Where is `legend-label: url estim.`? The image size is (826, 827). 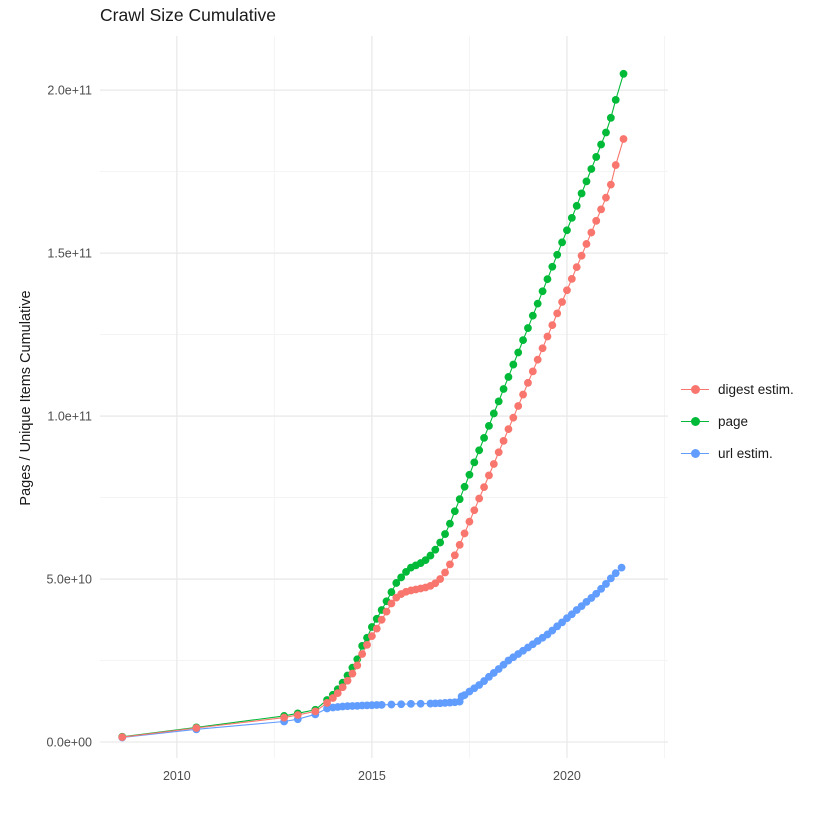 legend-label: url estim. is located at coordinates (745, 453).